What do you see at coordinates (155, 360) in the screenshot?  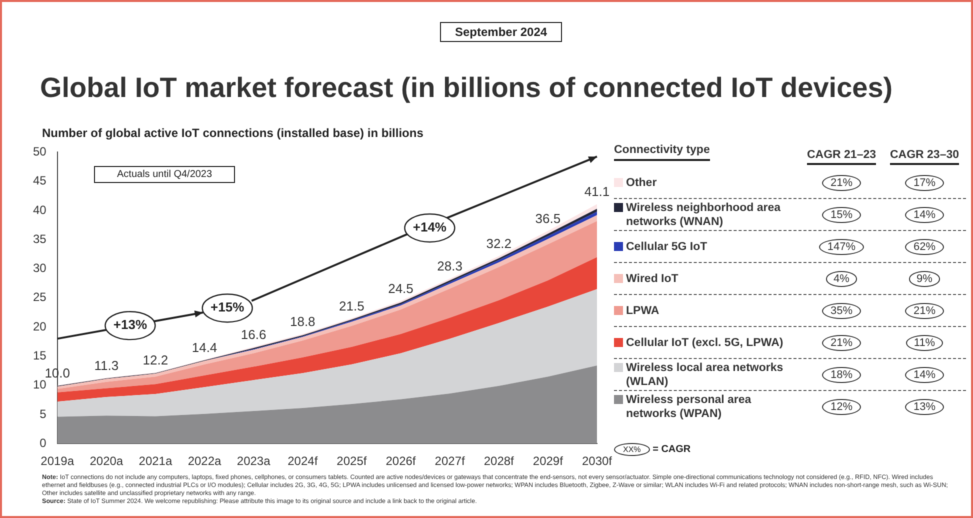 I see `total-label: 12.2` at bounding box center [155, 360].